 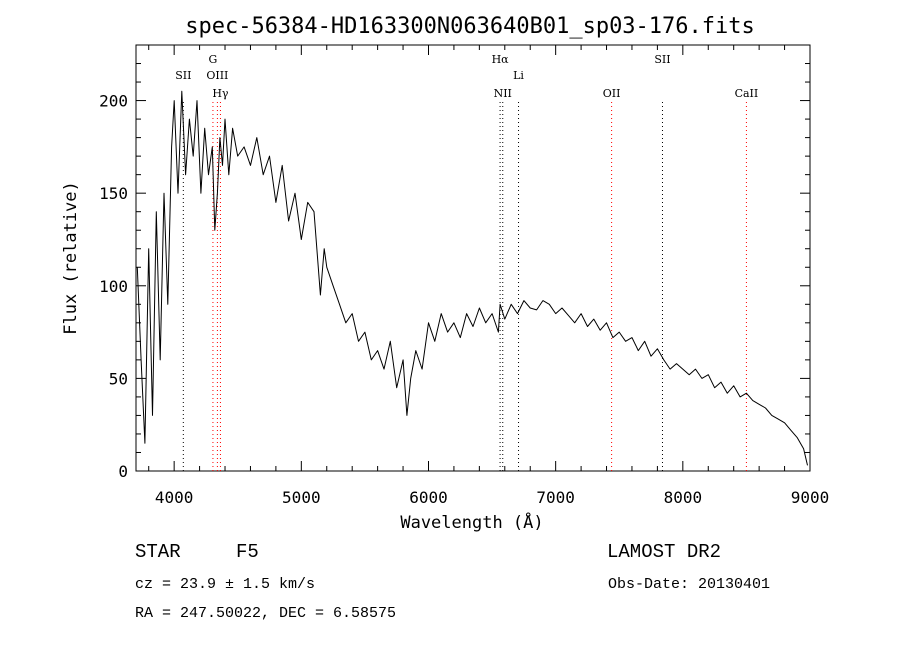 I want to click on x-tick-label: 4000, so click(x=174, y=497).